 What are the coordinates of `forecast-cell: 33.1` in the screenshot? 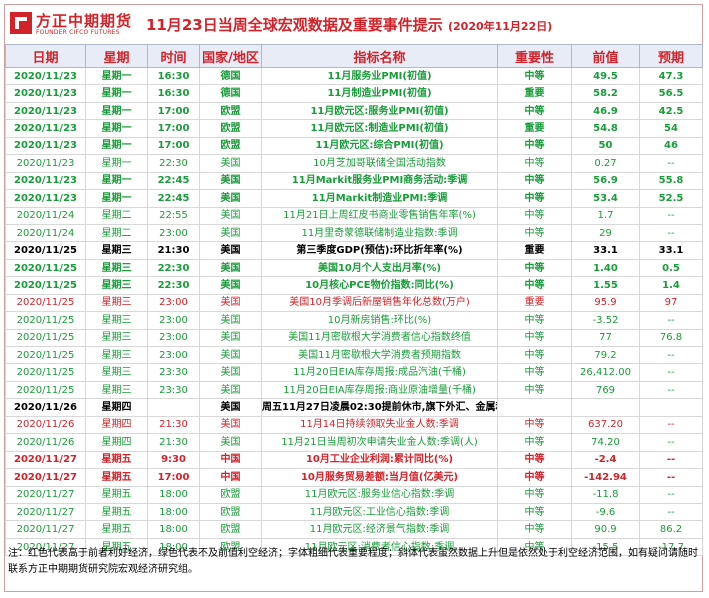 It's located at (671, 250).